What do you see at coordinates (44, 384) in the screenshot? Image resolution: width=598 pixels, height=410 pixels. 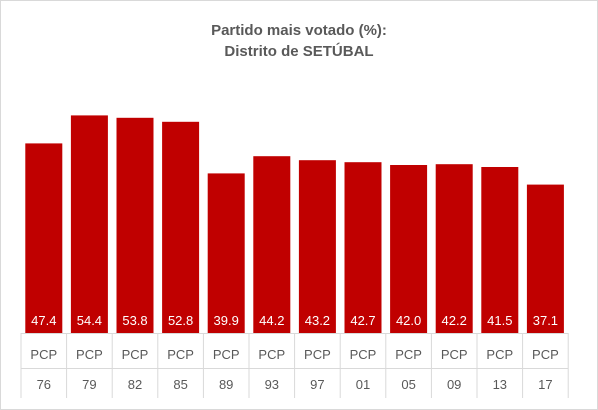 I see `category-year-label: 76` at bounding box center [44, 384].